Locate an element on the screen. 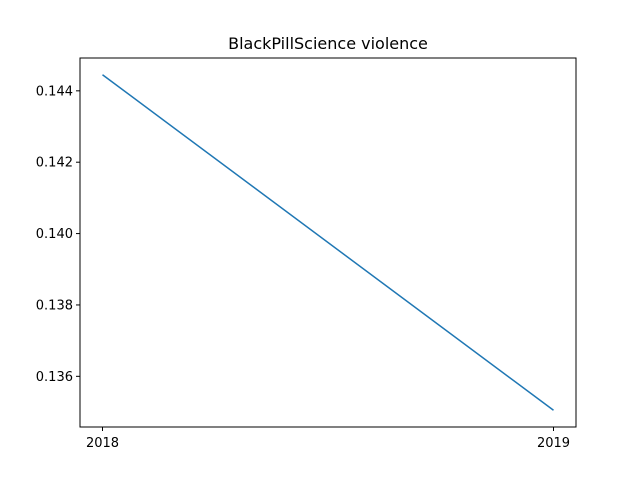 Image resolution: width=640 pixels, height=480 pixels. y-tick-label: 0.142 is located at coordinates (54, 163).